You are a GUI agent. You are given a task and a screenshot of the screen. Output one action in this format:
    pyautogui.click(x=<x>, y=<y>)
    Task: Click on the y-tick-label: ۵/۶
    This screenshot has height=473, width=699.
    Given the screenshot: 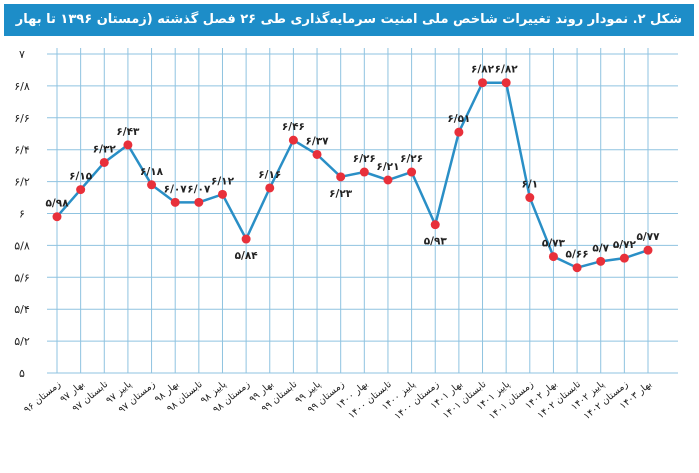 What is the action you would take?
    pyautogui.click(x=22, y=277)
    